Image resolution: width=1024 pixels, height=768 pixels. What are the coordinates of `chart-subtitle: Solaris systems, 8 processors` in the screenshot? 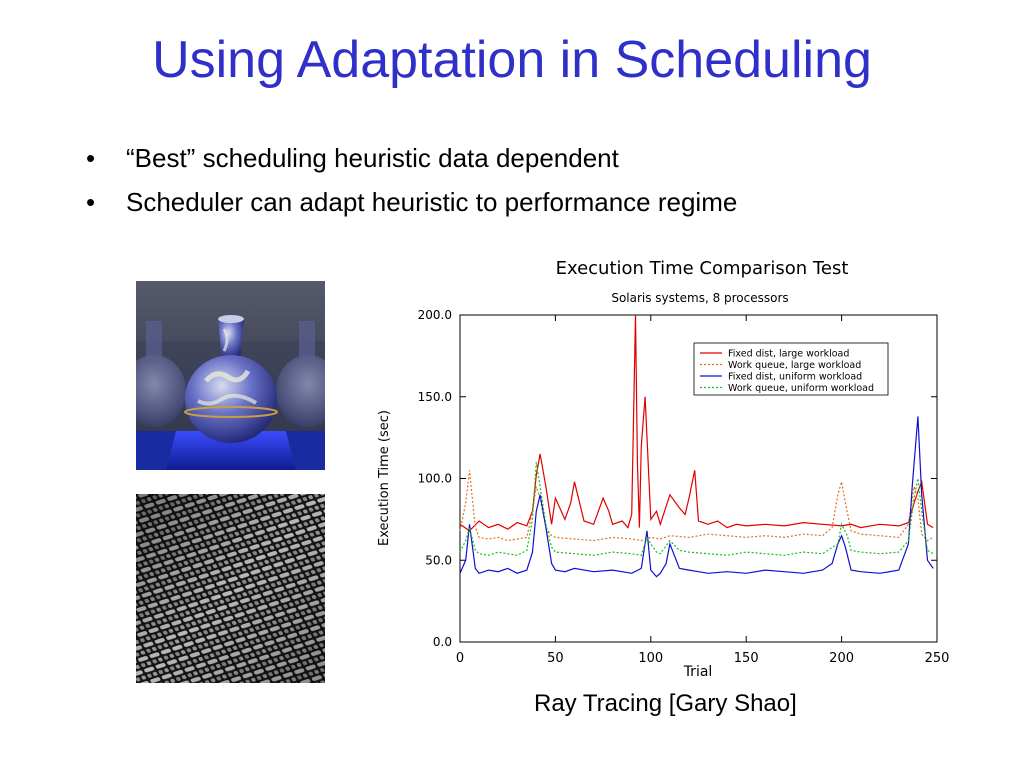 It's located at (699, 298).